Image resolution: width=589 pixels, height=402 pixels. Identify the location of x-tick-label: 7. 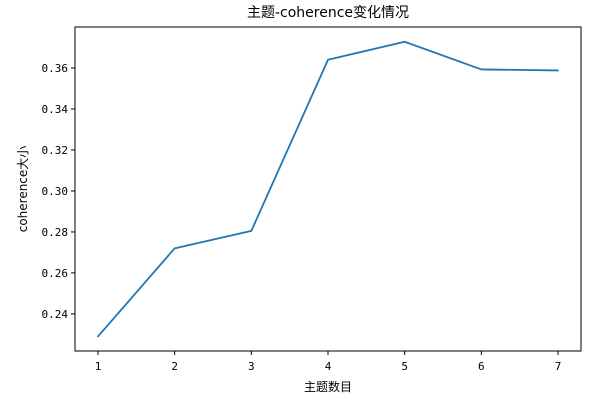
(558, 366).